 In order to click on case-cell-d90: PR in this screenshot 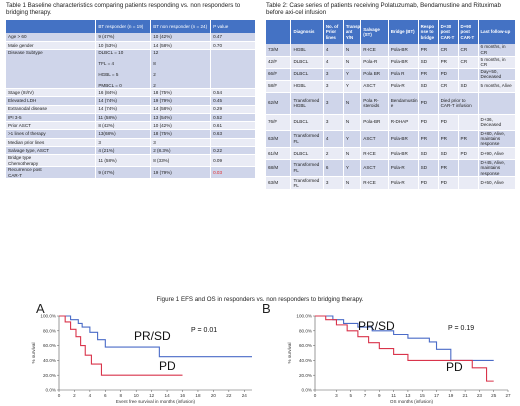, I will do `click(468, 139)`.